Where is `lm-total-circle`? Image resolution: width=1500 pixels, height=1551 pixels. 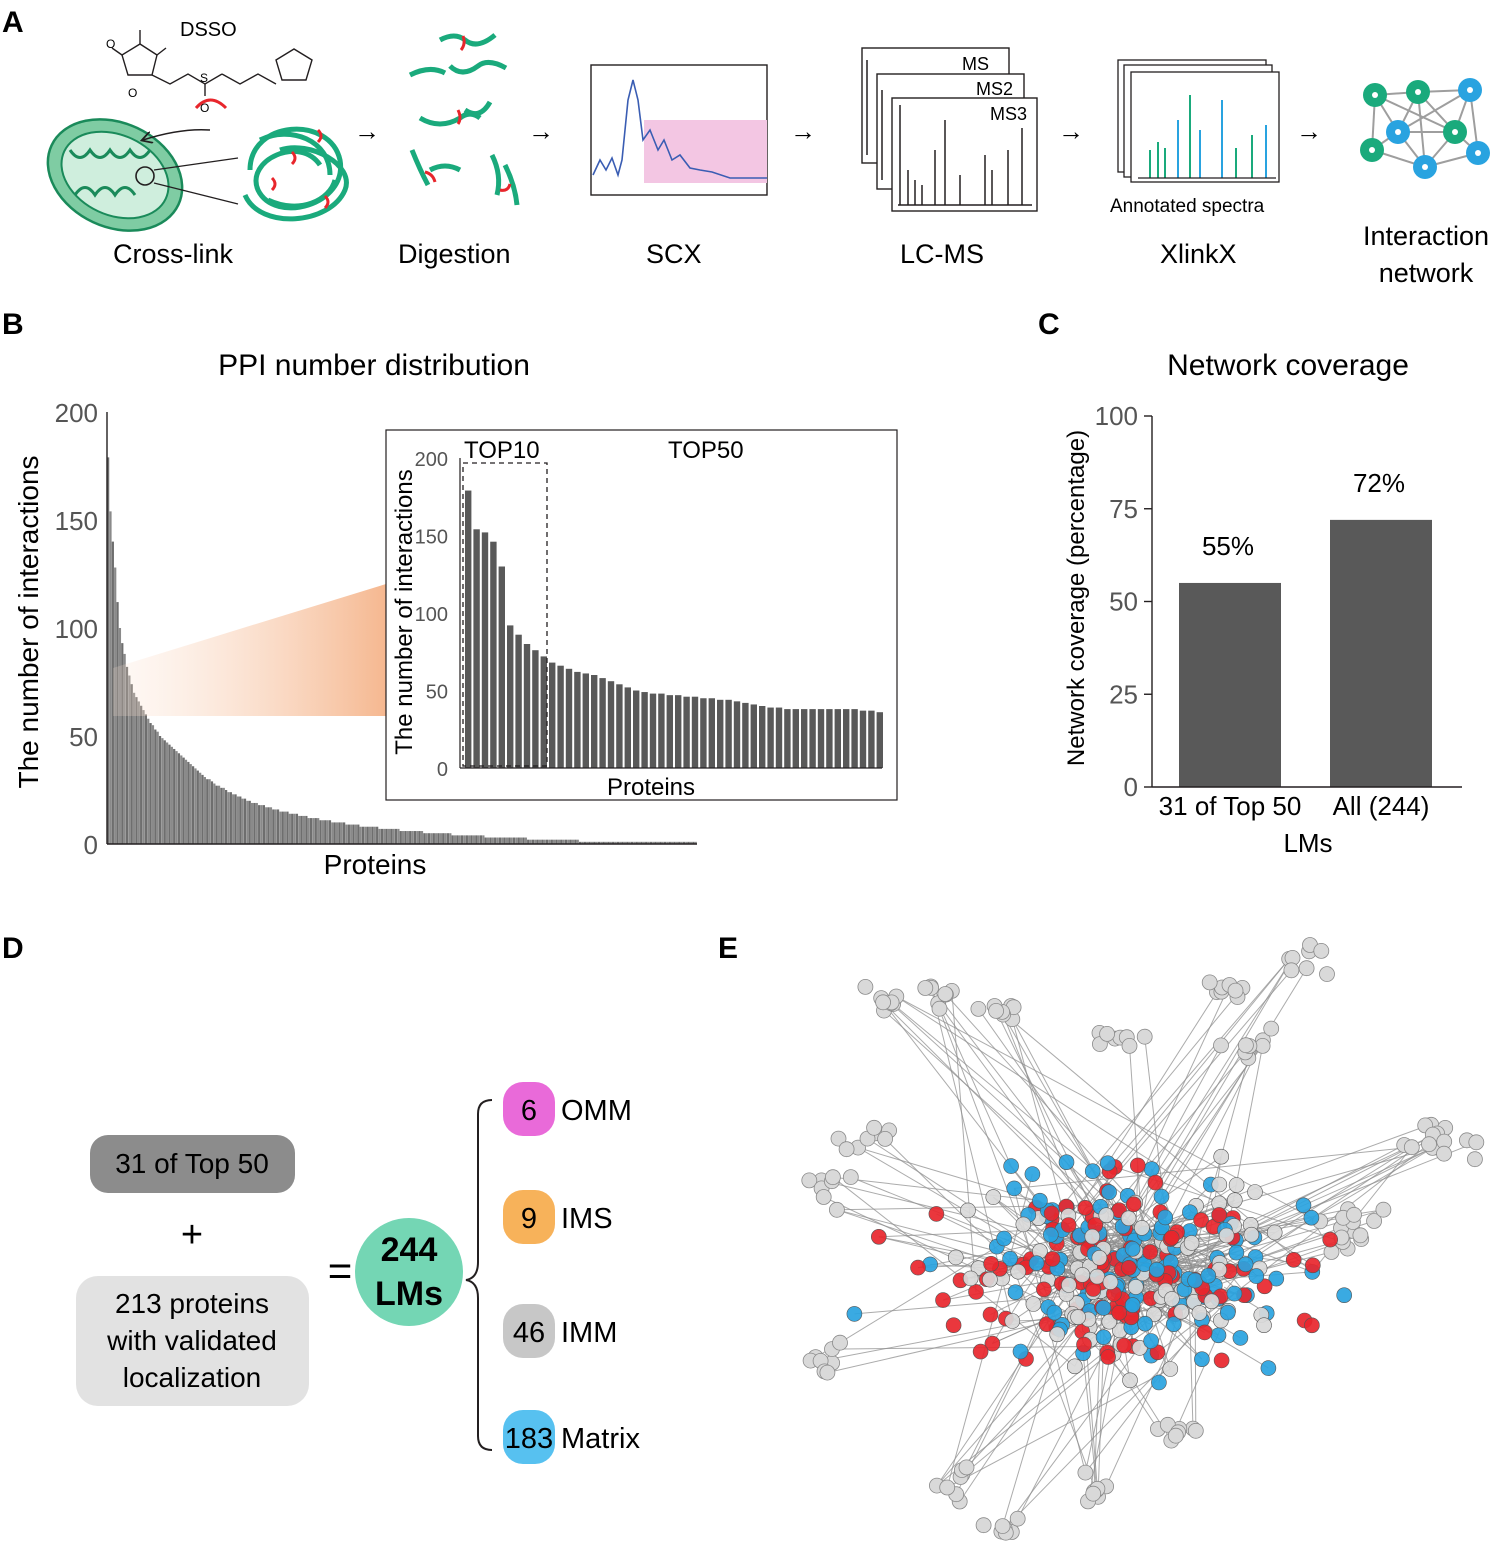 lm-total-circle is located at coordinates (409, 1272).